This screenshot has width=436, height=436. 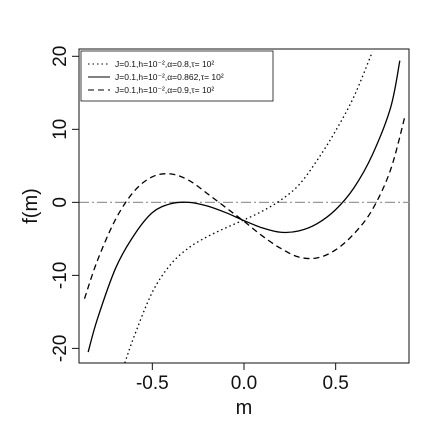 I want to click on y-tick-label: 0, so click(x=60, y=202).